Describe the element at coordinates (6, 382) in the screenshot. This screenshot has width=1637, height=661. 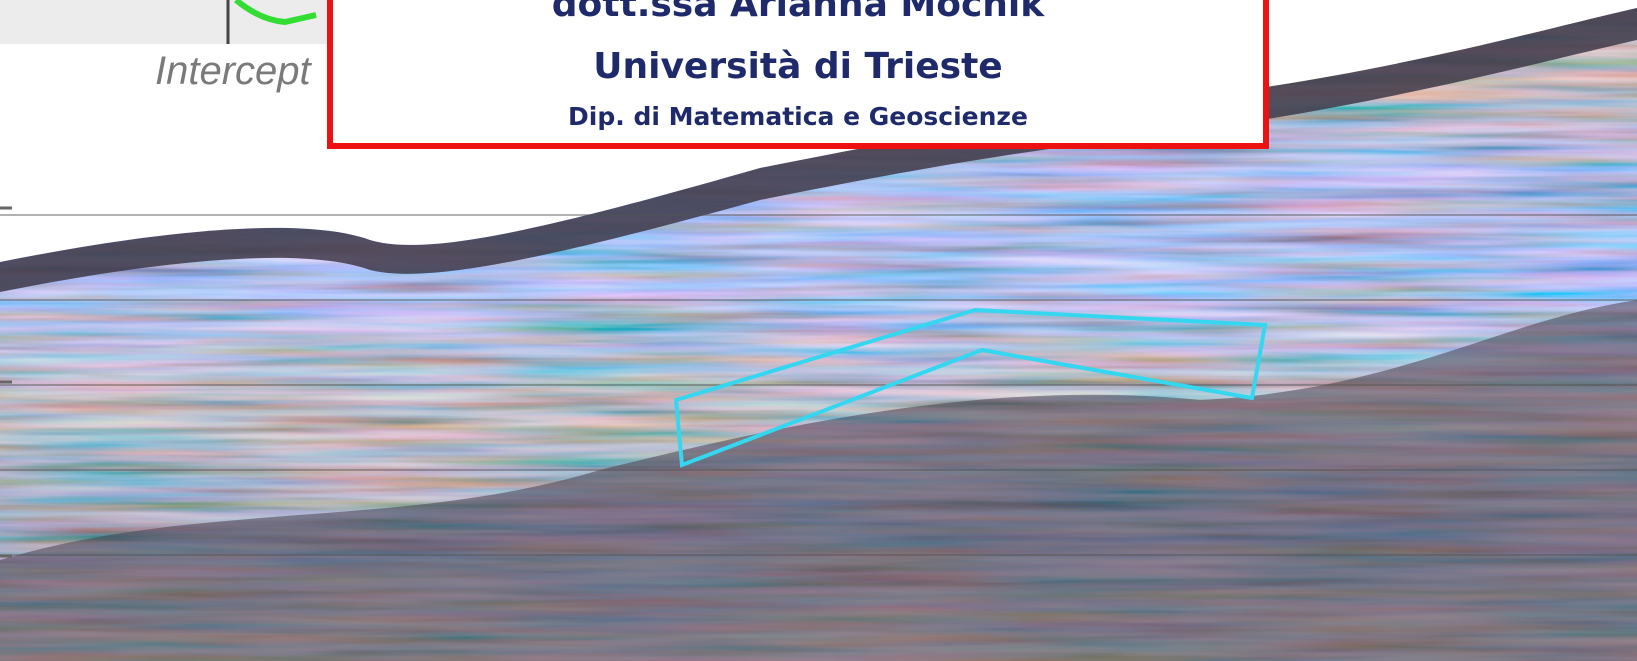
I see `tick-marks` at that location.